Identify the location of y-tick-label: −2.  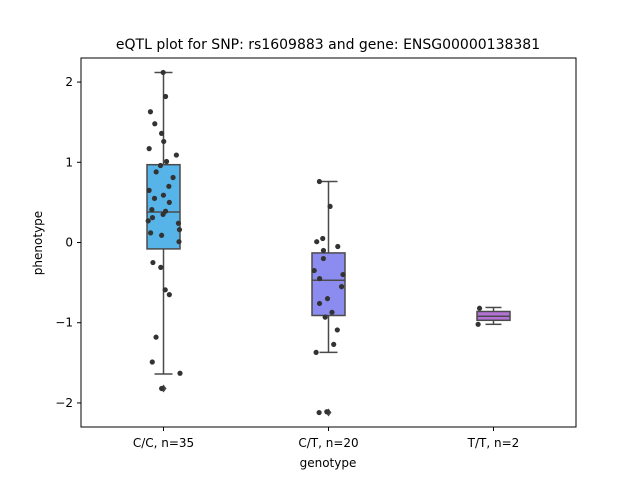
(64, 403).